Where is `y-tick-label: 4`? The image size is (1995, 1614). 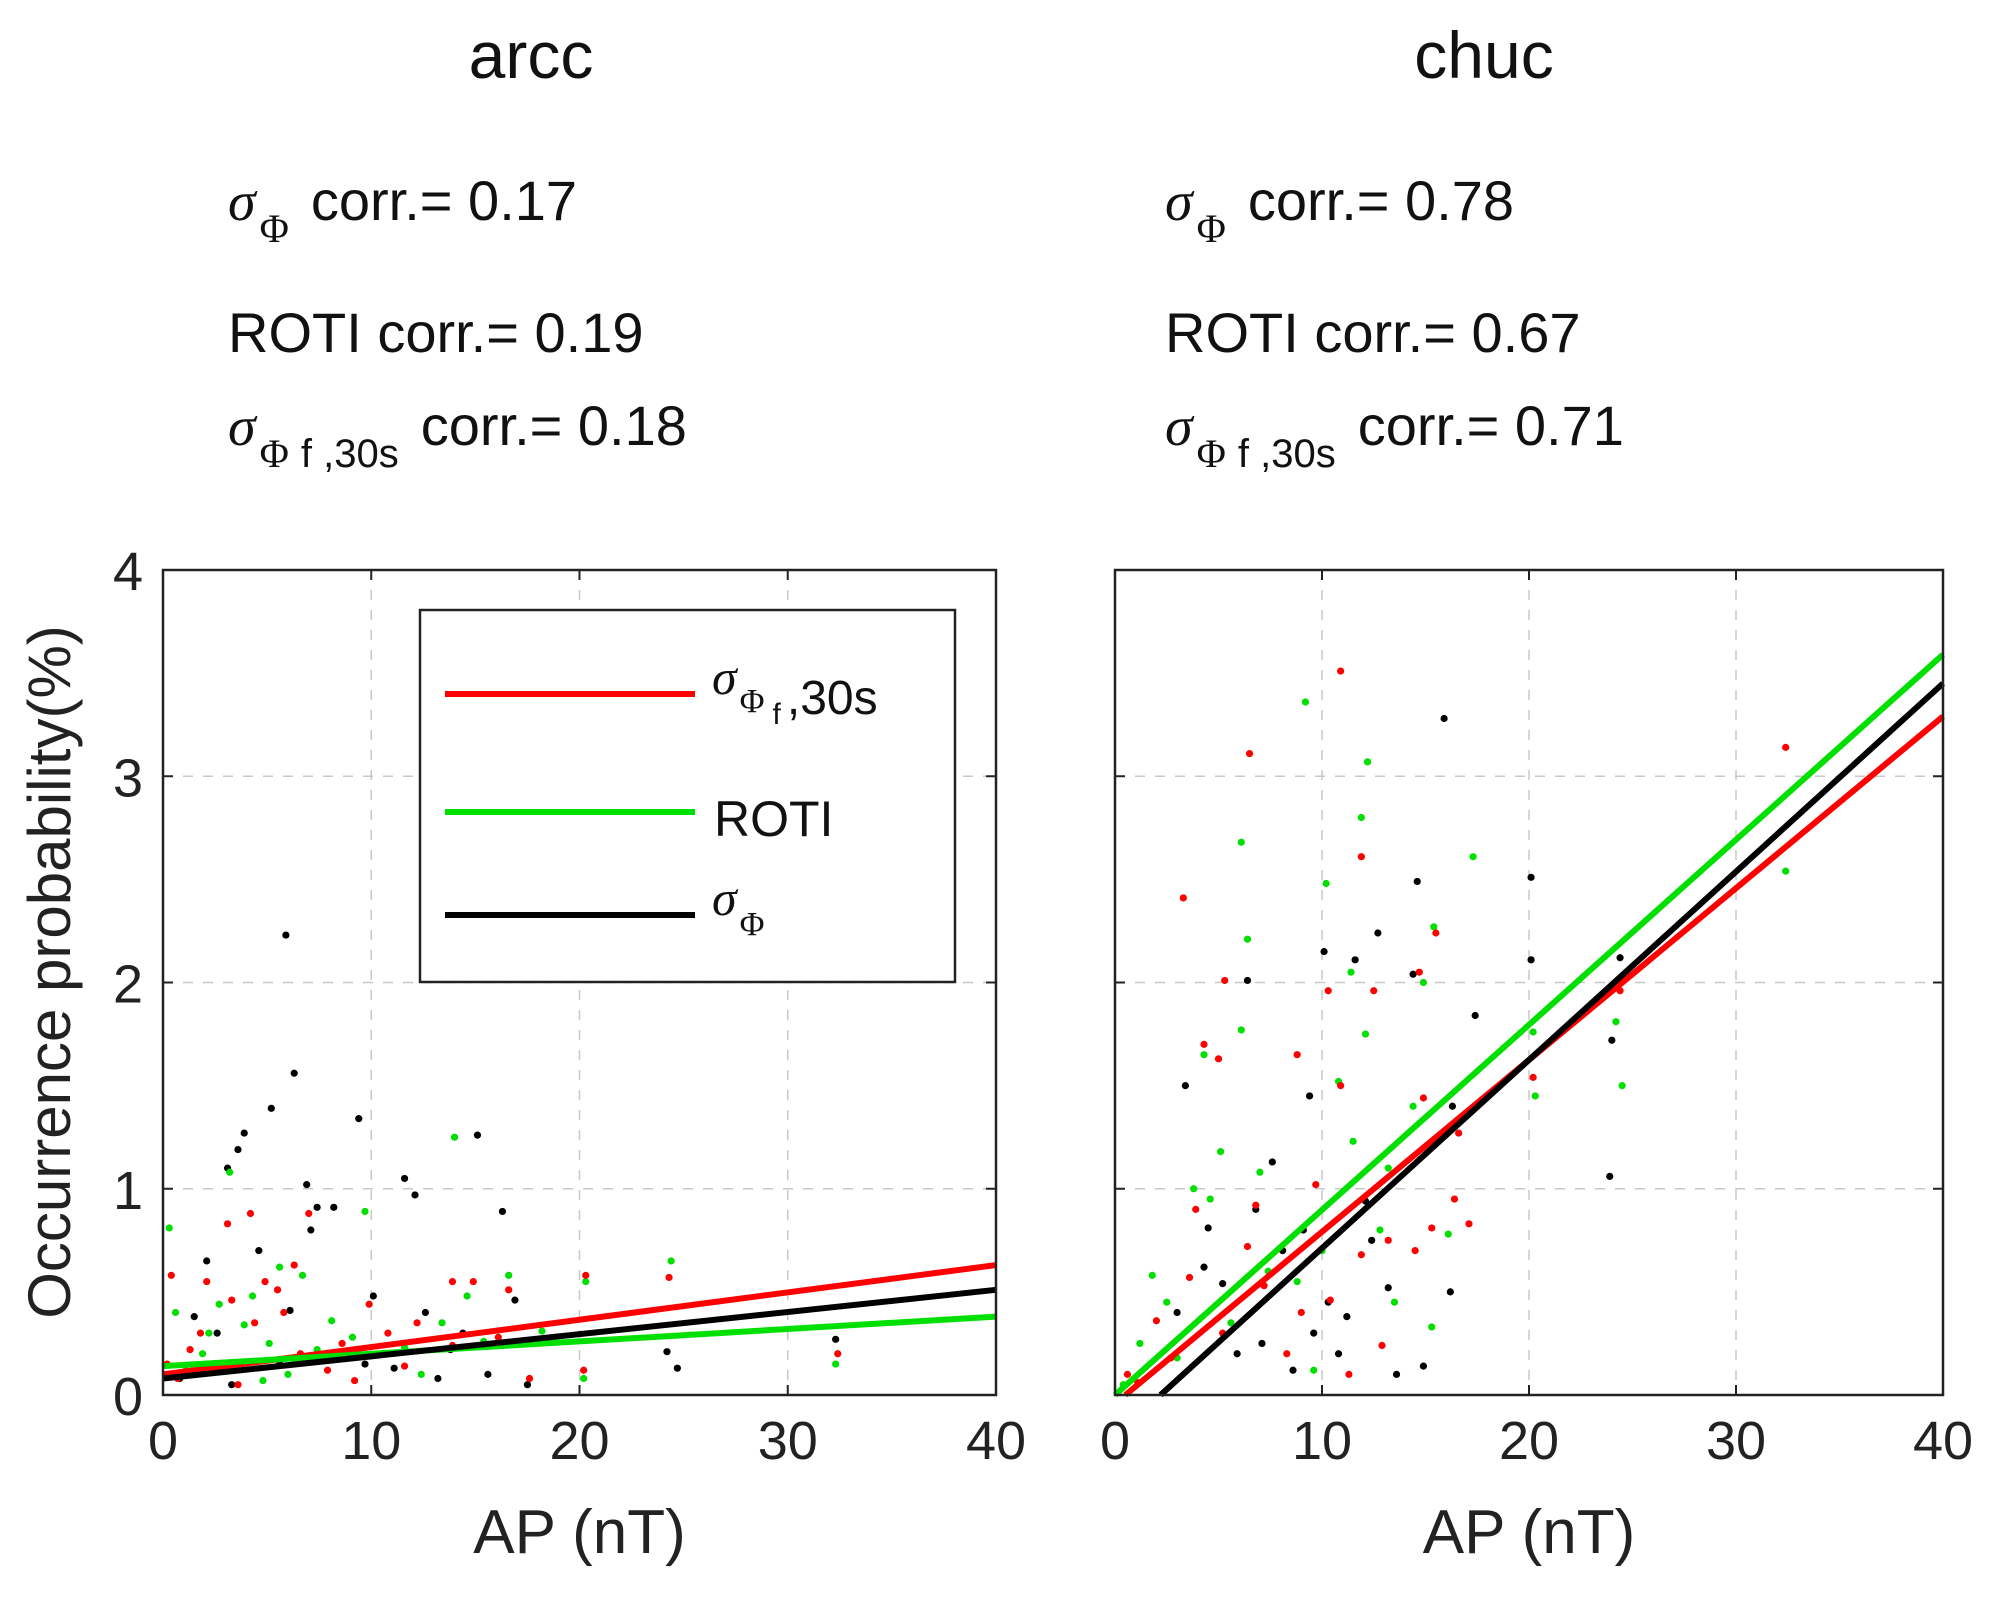 y-tick-label: 4 is located at coordinates (128, 572).